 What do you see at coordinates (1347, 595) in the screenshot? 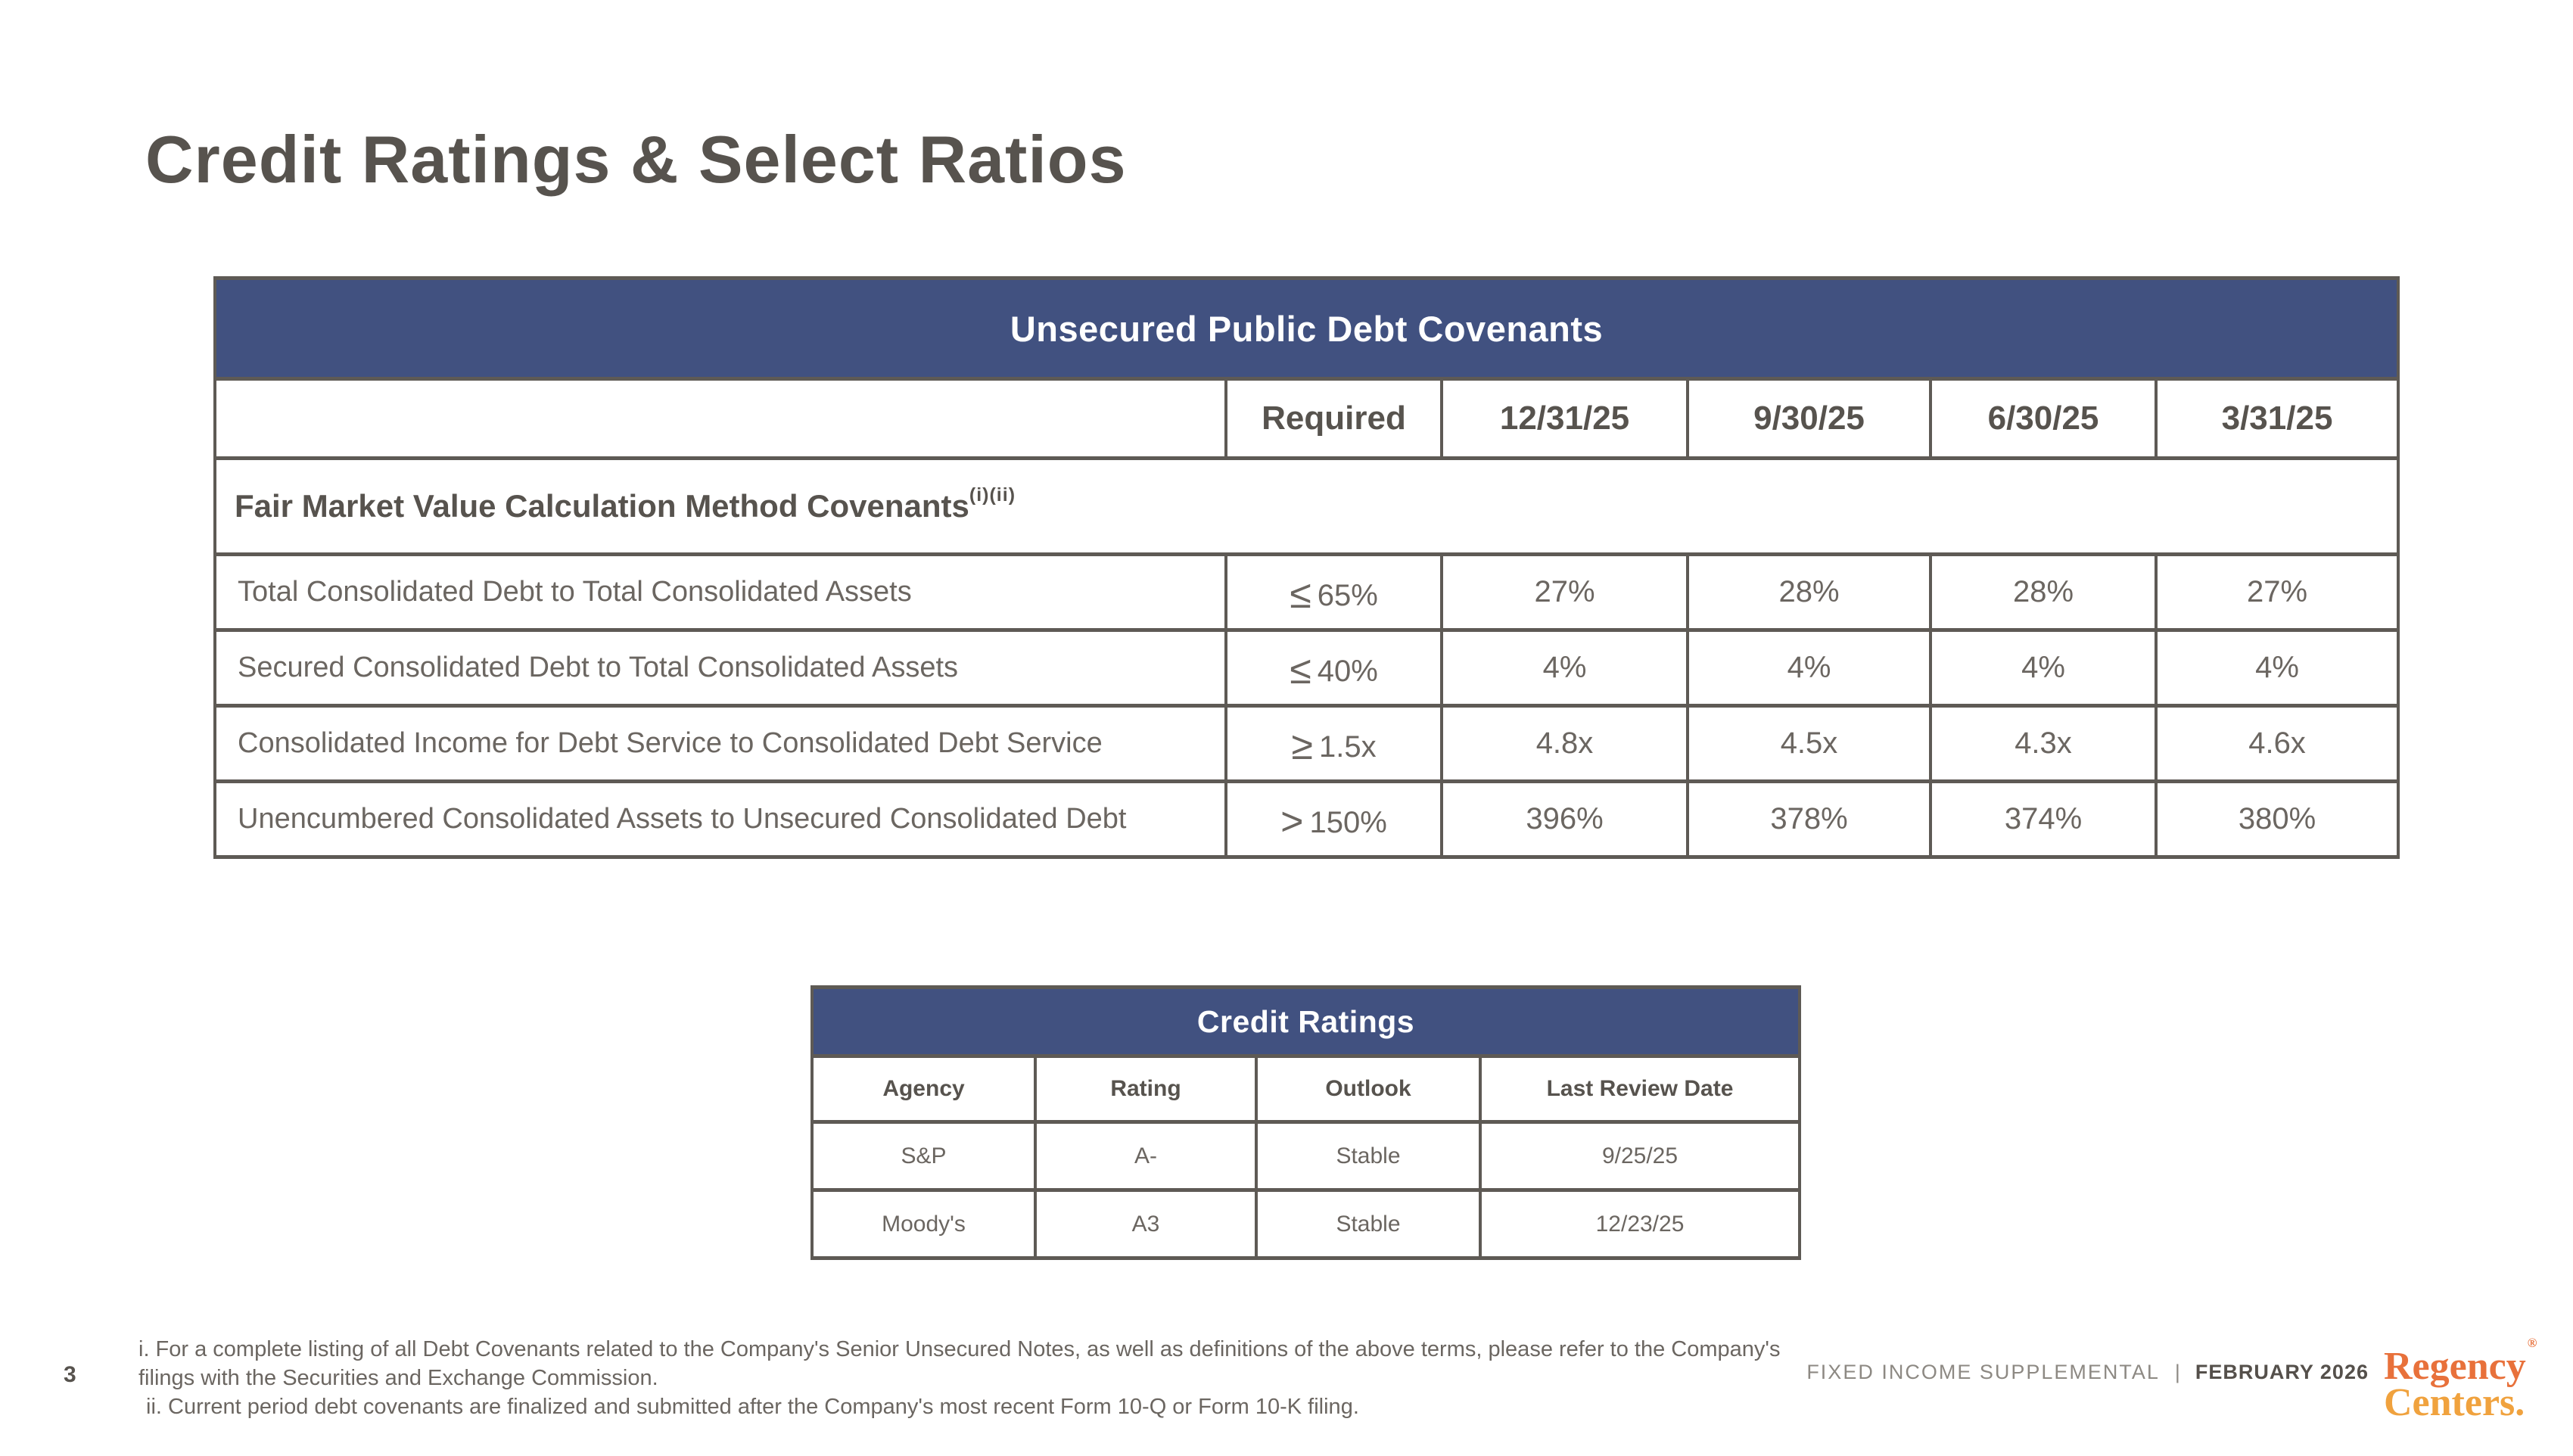
I see `required-value: 65%` at bounding box center [1347, 595].